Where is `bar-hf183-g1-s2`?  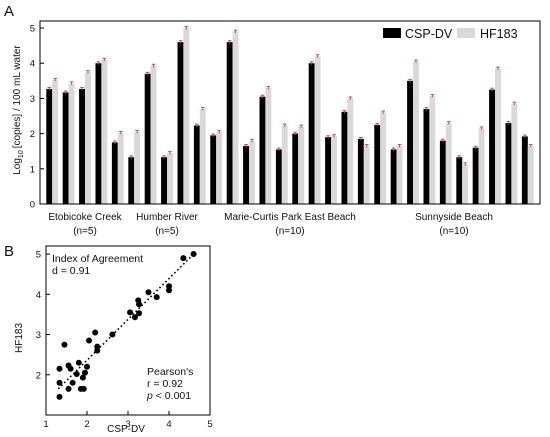
bar-hf183-g1-s2 is located at coordinates (71, 143).